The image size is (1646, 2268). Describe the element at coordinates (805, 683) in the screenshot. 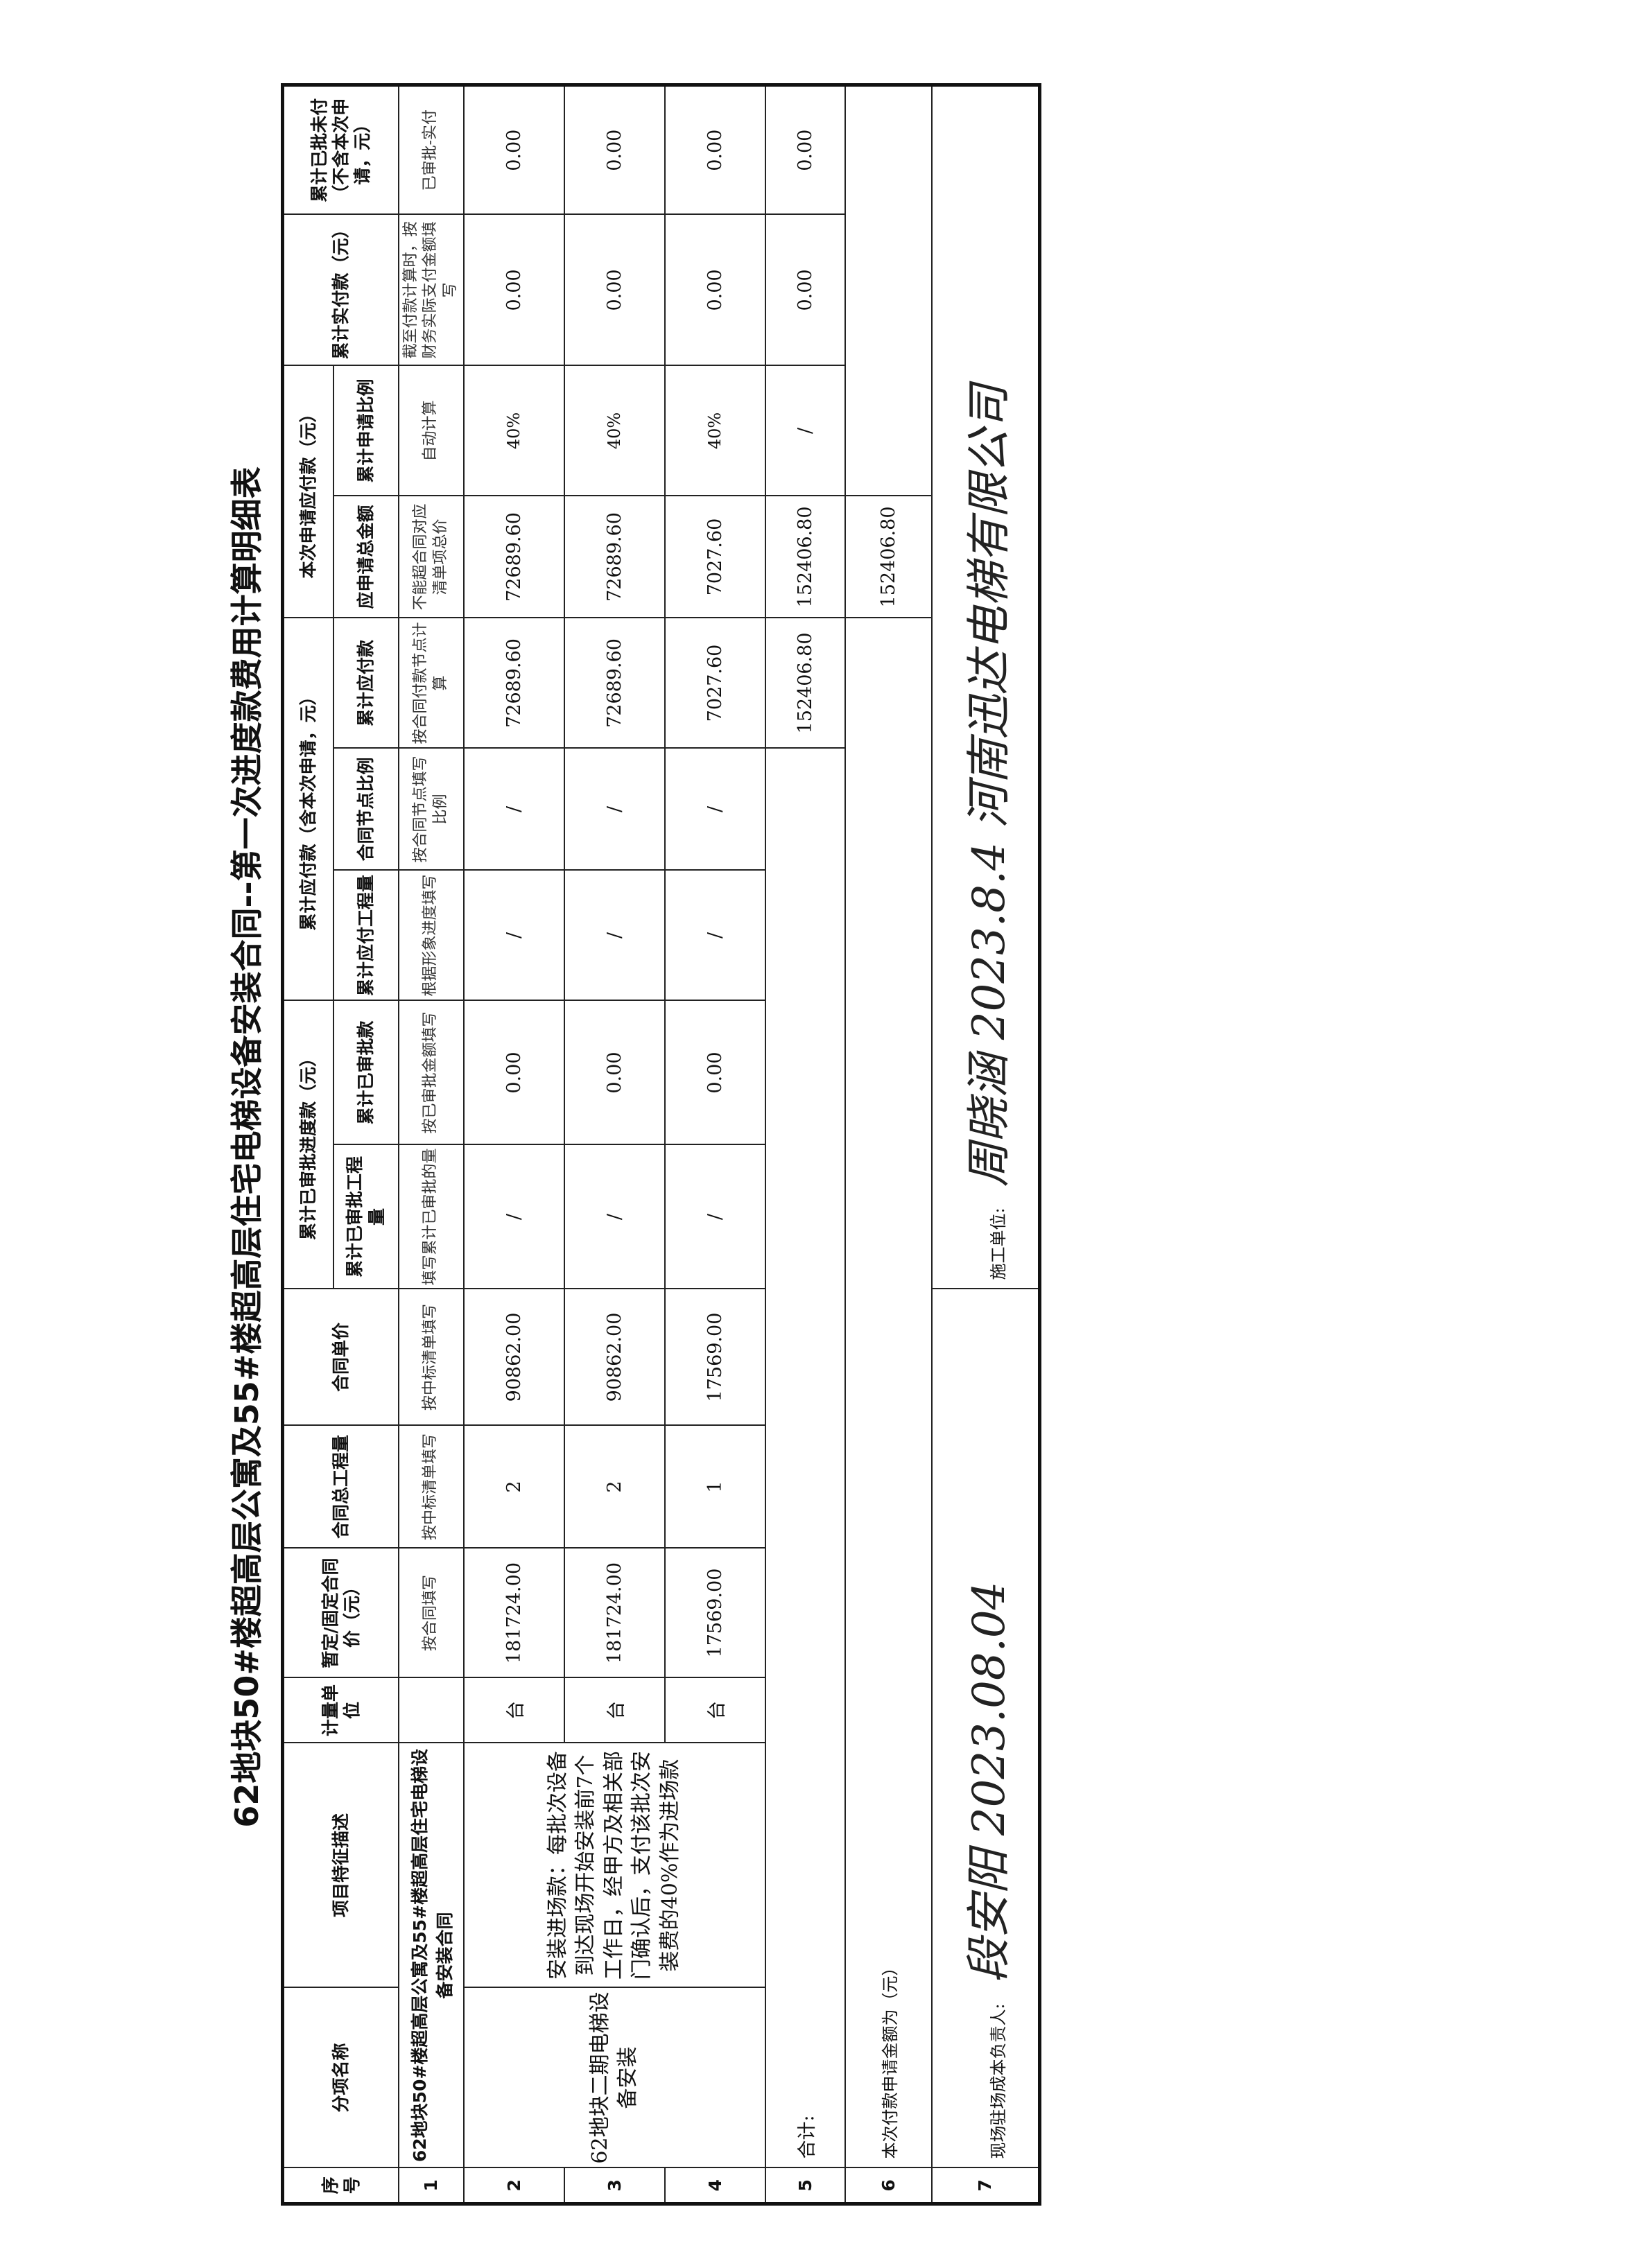

I see `total-payable-amount: 152406.80` at that location.